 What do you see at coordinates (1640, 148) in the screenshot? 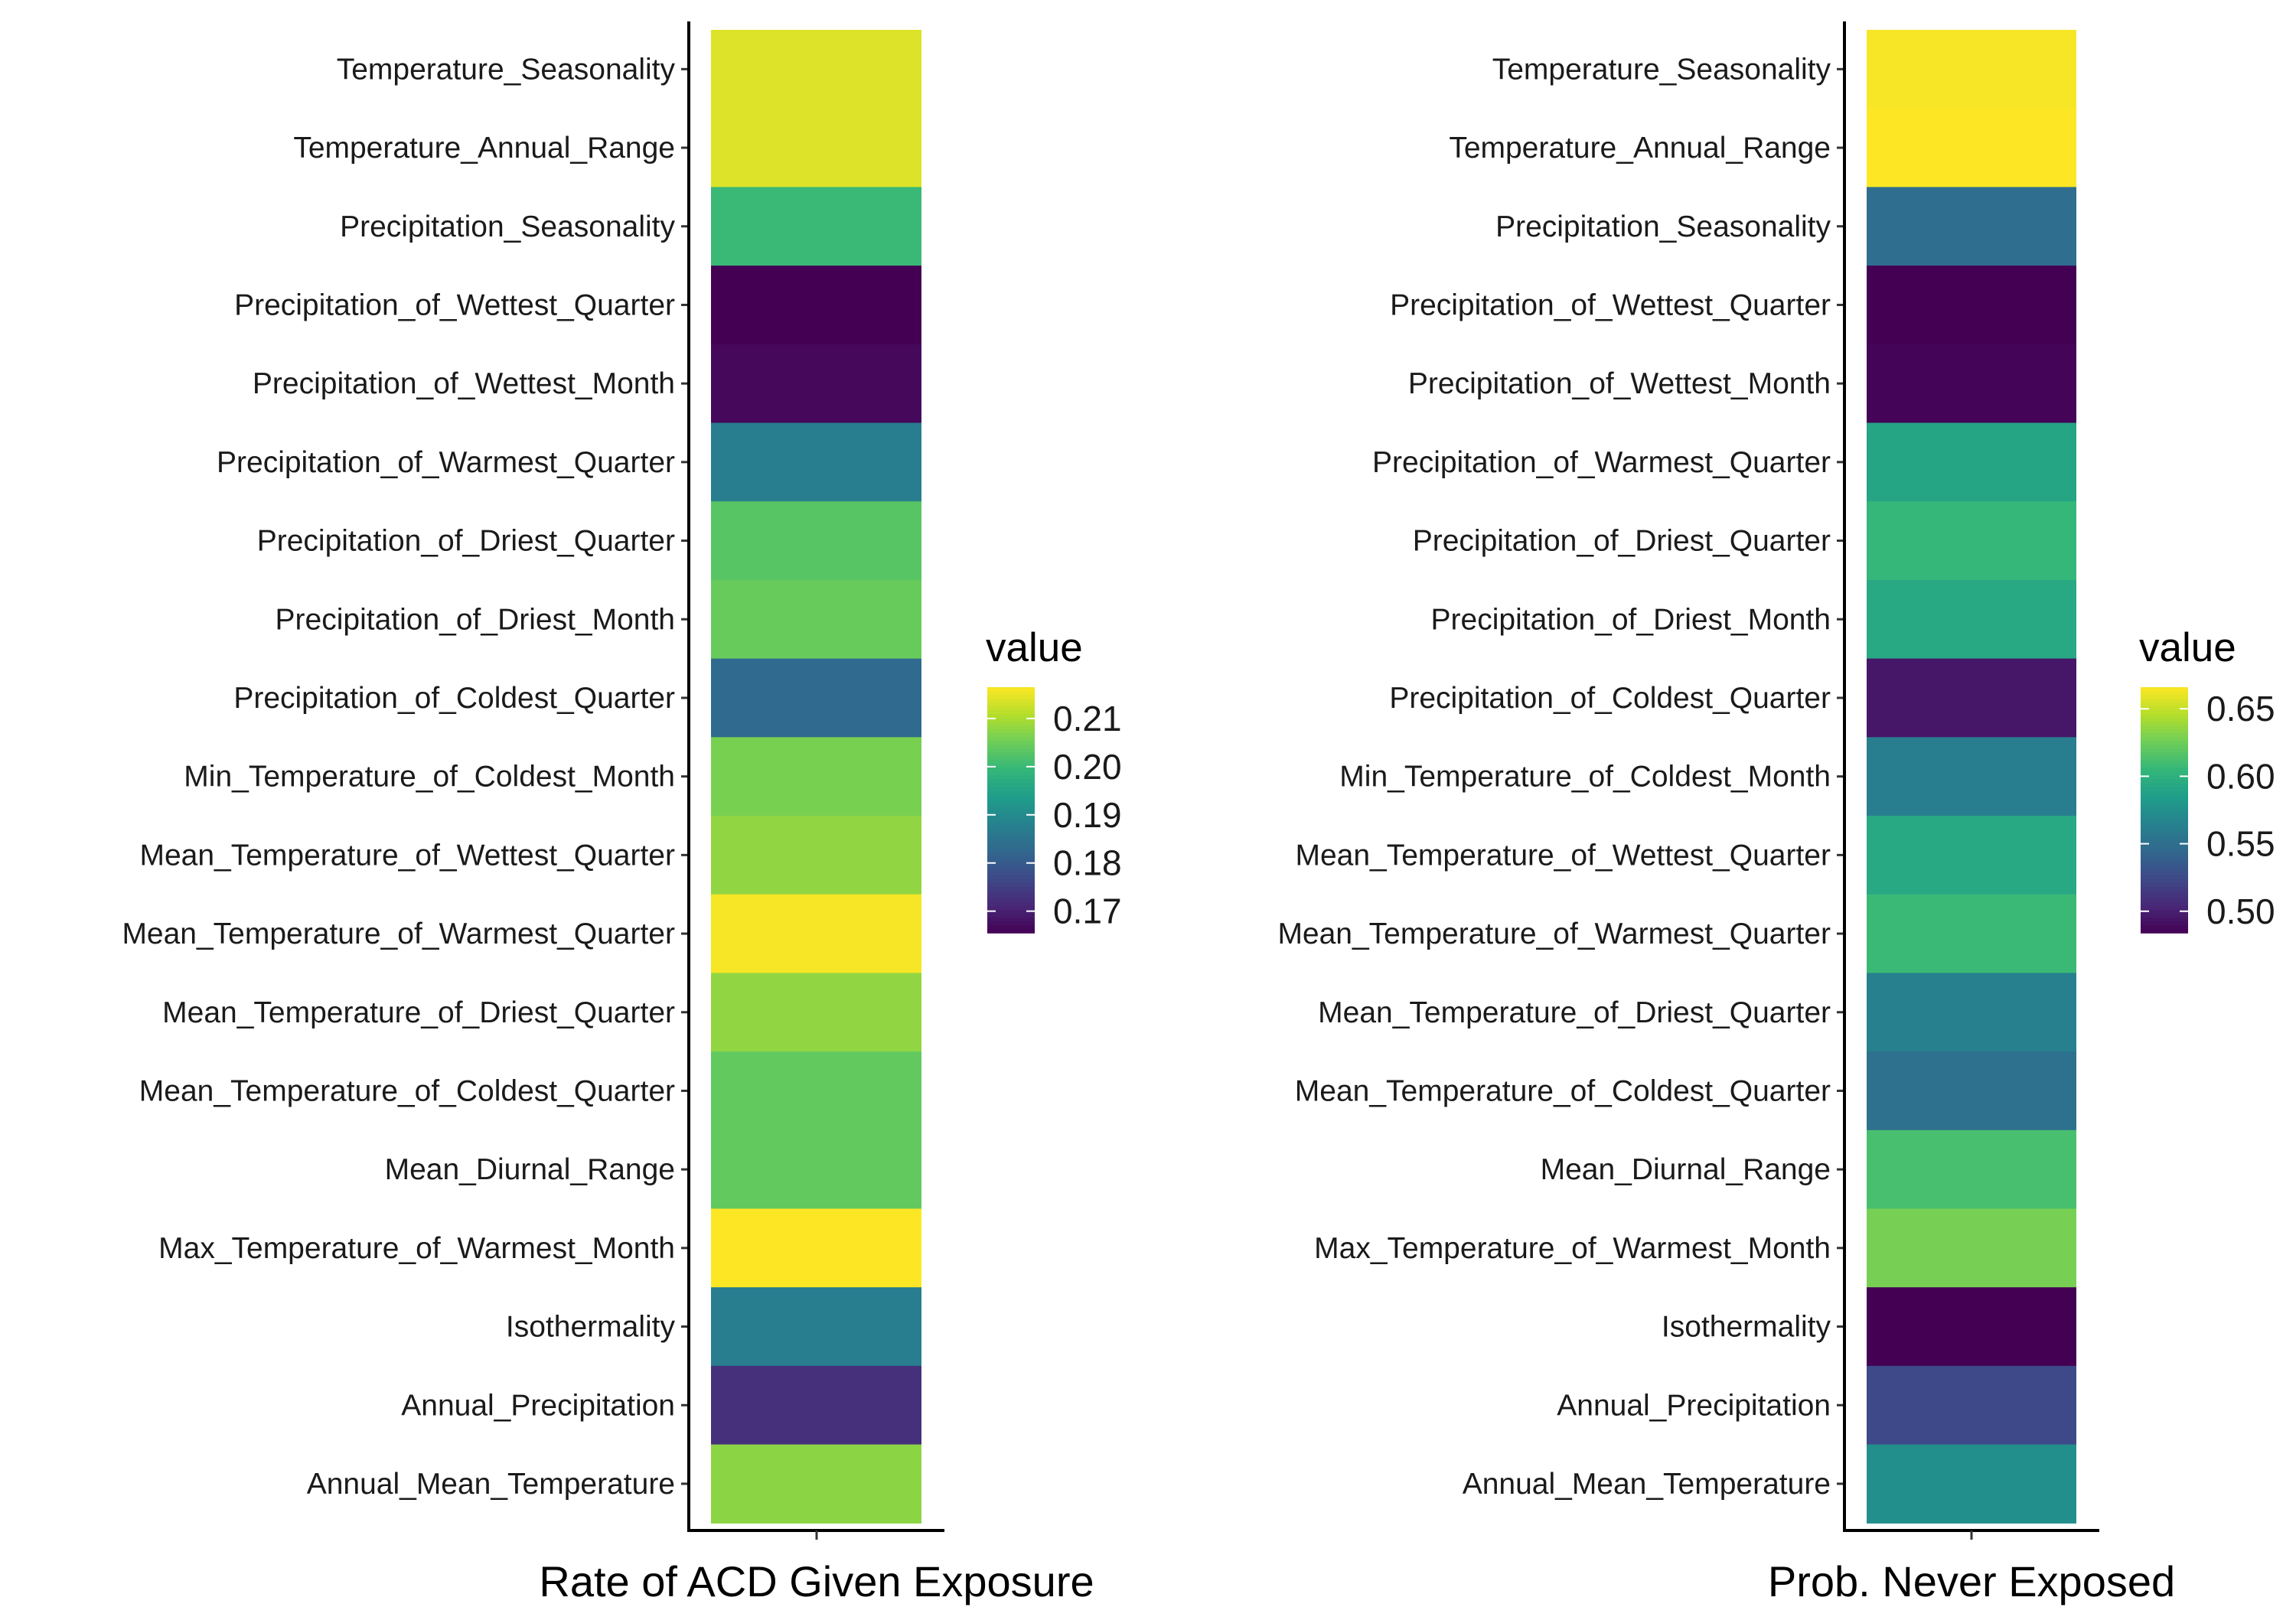
I see `y-tick-label-1-1: Temperature_Annual_Range` at bounding box center [1640, 148].